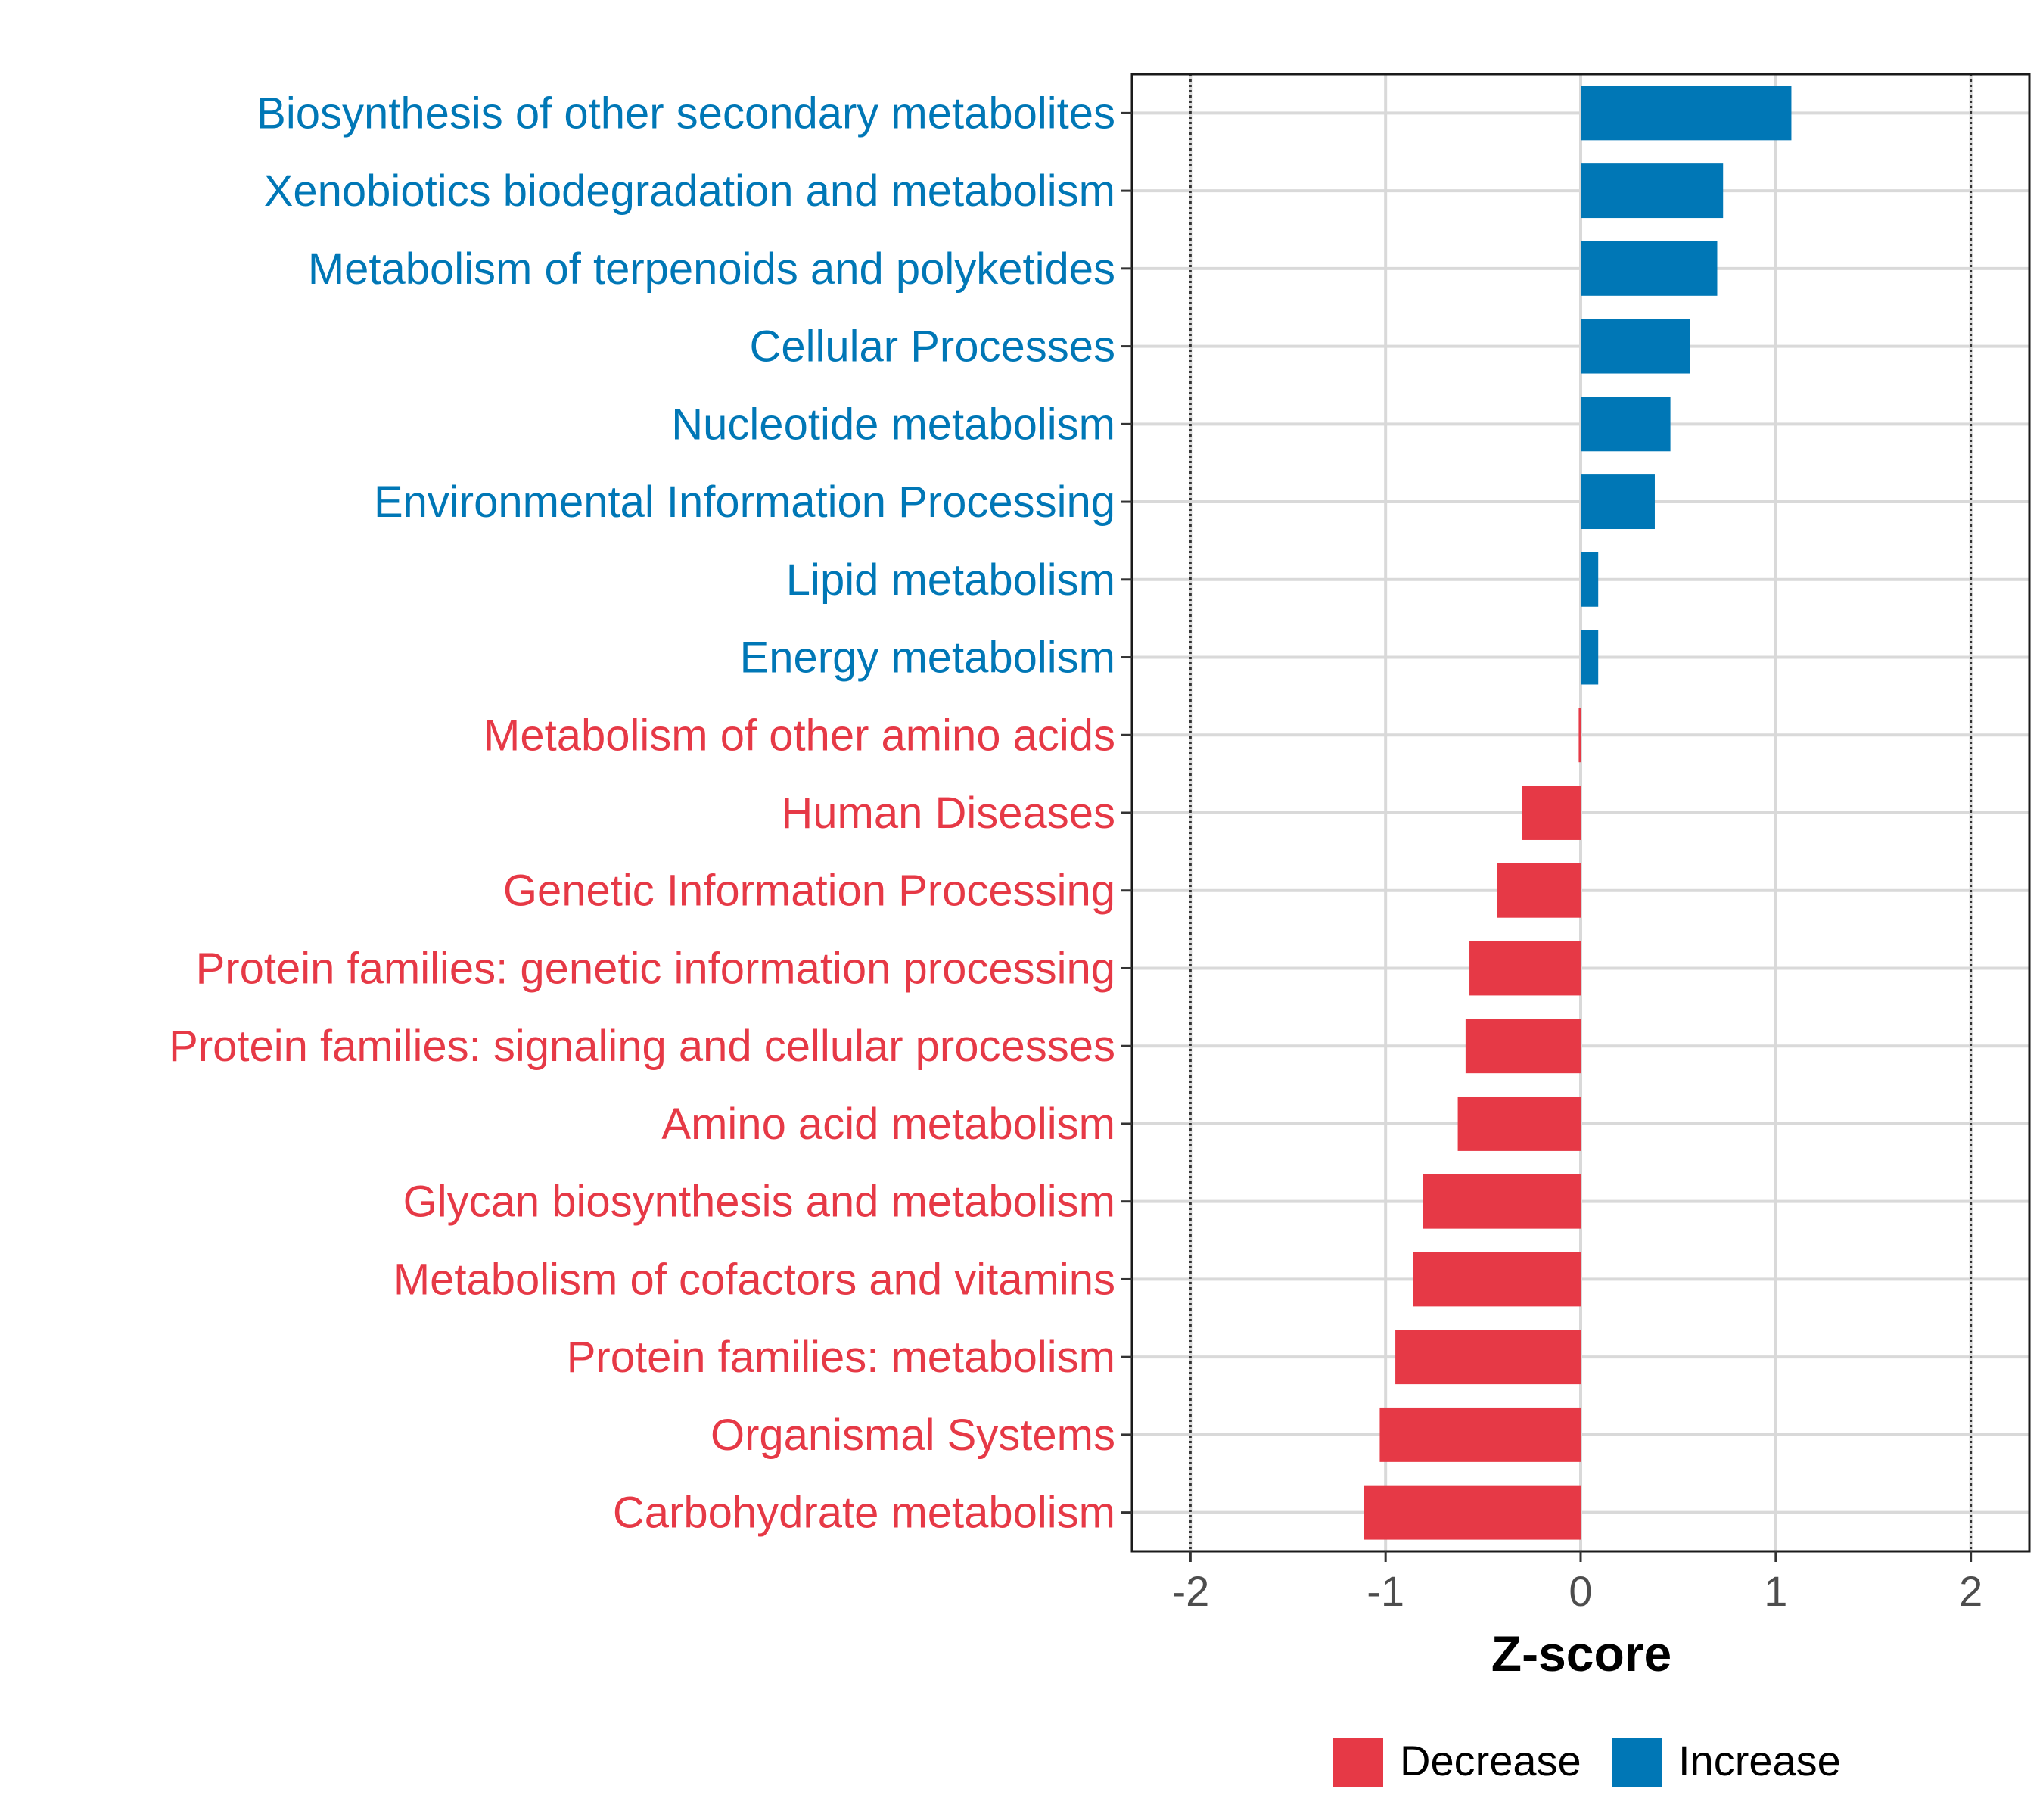 The image size is (2043, 1820). Describe the element at coordinates (712, 269) in the screenshot. I see `category-label: Metabolism of terpenoids and polyketides` at that location.